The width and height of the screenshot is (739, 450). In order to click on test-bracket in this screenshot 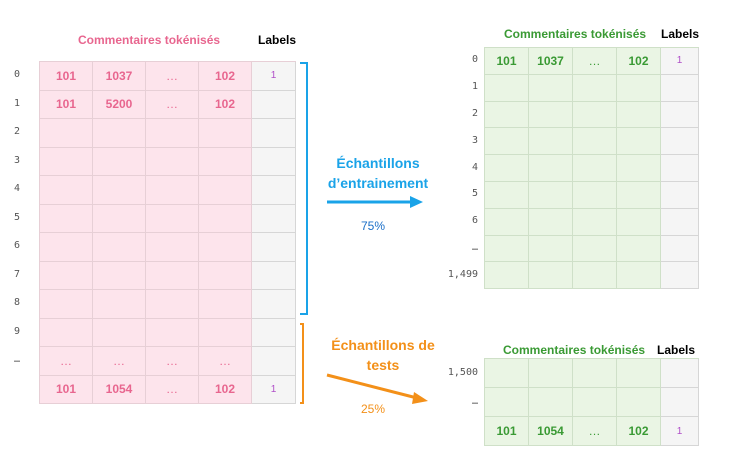, I will do `click(302, 363)`.